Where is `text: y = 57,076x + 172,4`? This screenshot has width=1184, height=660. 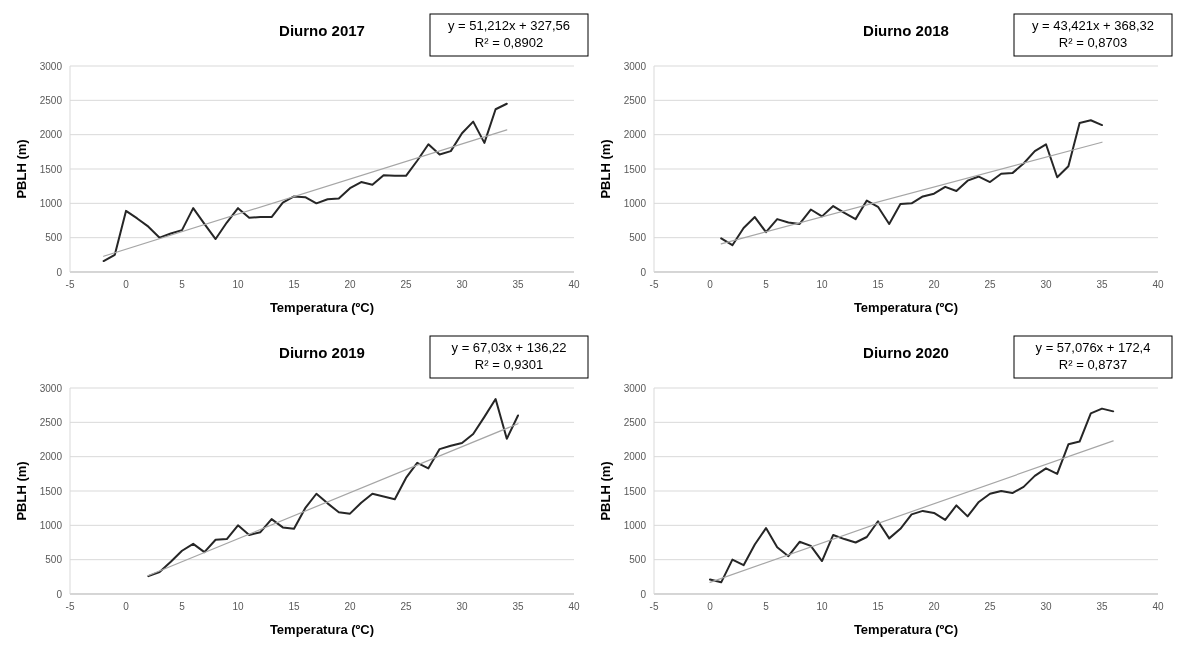
text: y = 57,076x + 172,4 is located at coordinates (1093, 347).